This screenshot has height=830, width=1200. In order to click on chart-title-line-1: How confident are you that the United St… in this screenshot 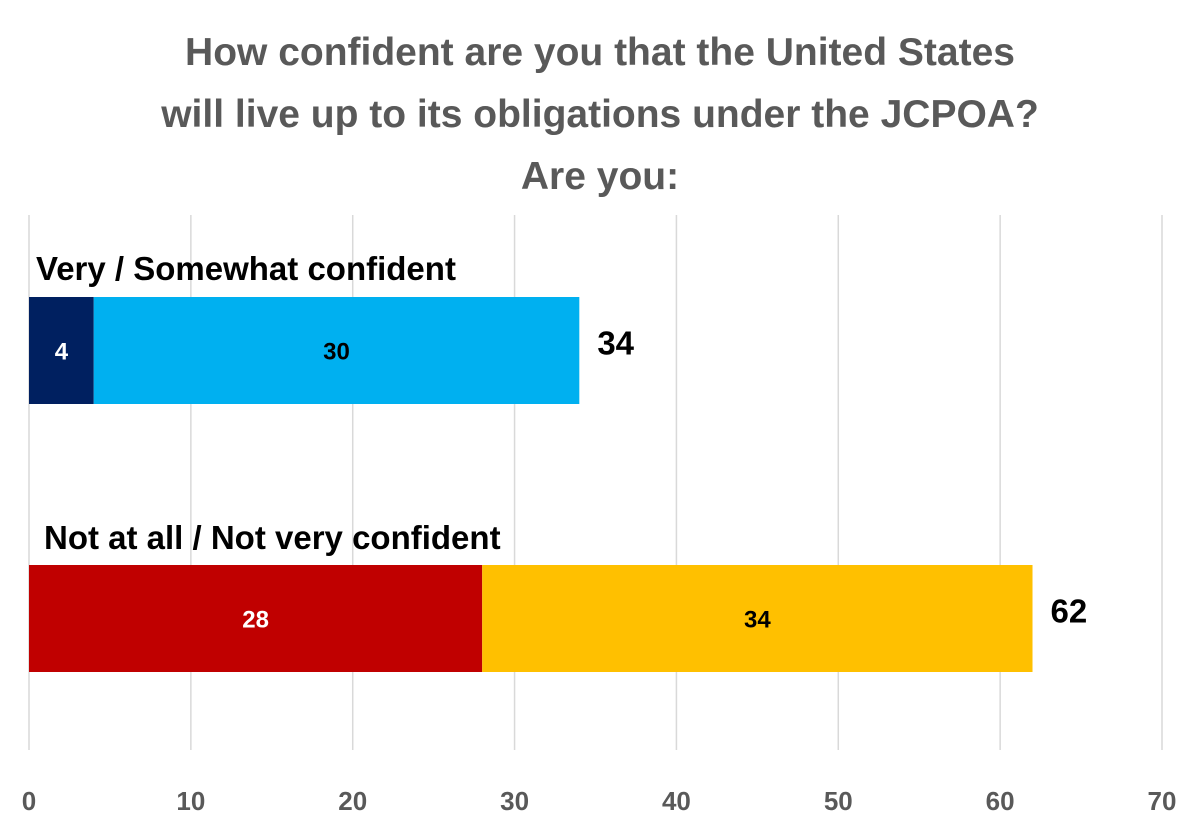, I will do `click(600, 52)`.